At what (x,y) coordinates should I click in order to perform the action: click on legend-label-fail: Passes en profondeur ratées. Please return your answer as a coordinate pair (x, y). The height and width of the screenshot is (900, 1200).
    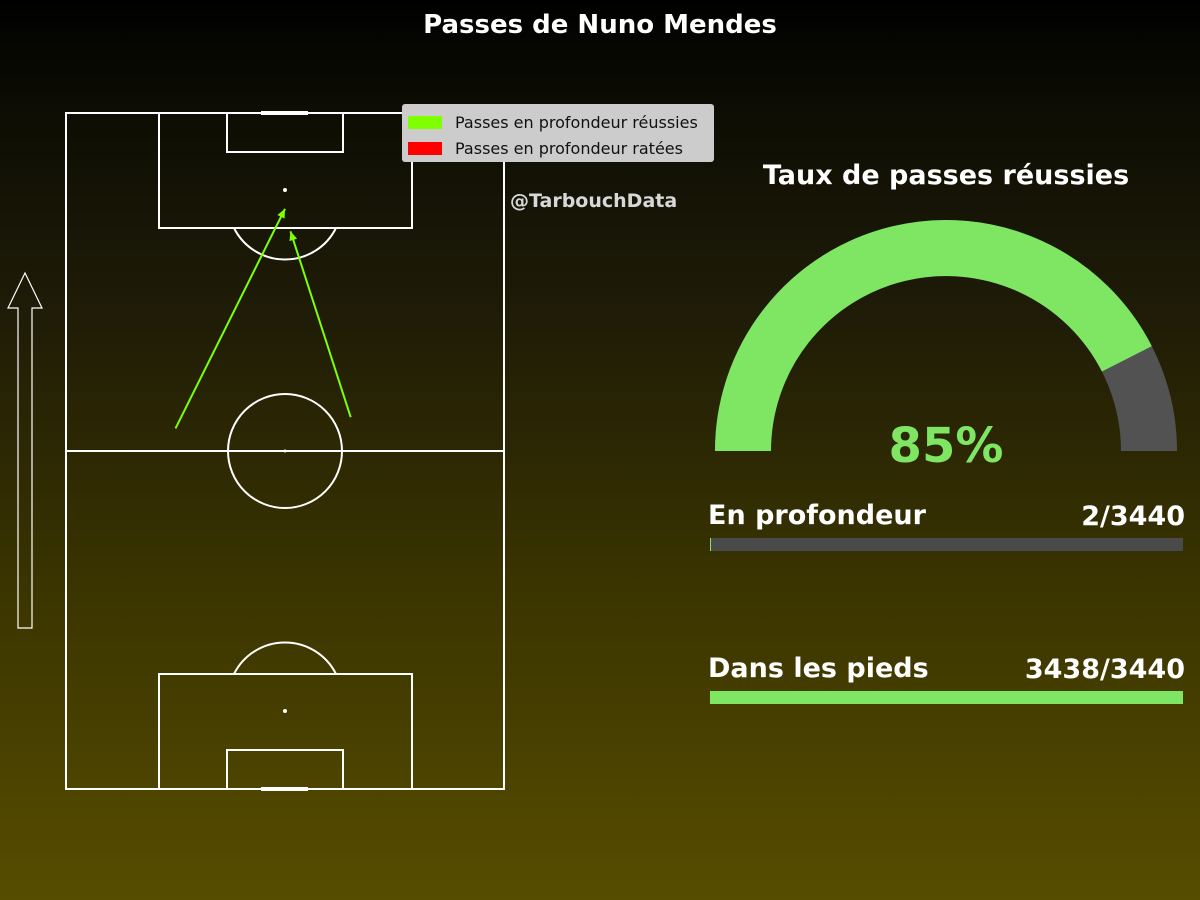
    Looking at the image, I should click on (569, 148).